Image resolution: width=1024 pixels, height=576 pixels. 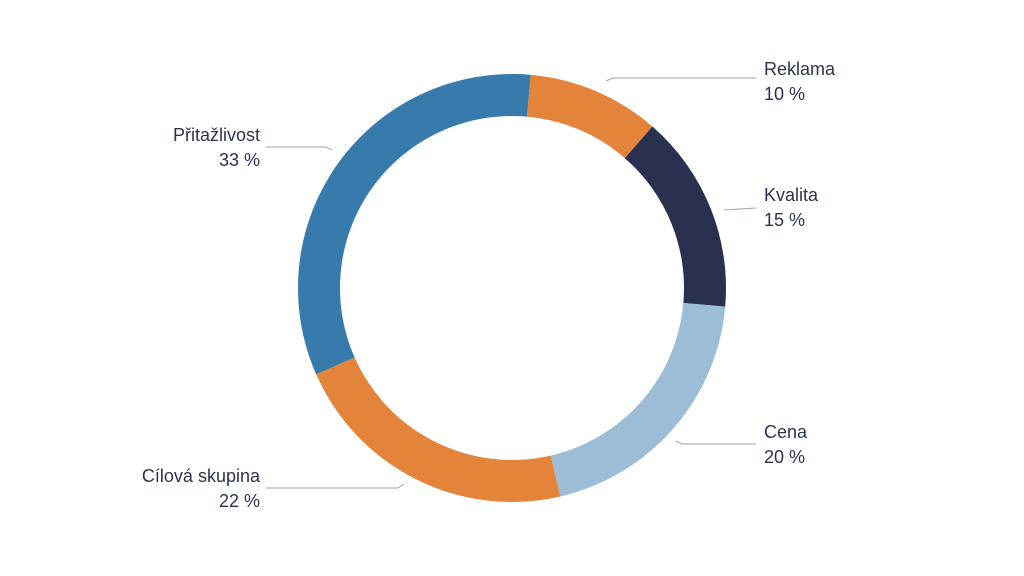 What do you see at coordinates (675, 216) in the screenshot?
I see `slice-kvalita` at bounding box center [675, 216].